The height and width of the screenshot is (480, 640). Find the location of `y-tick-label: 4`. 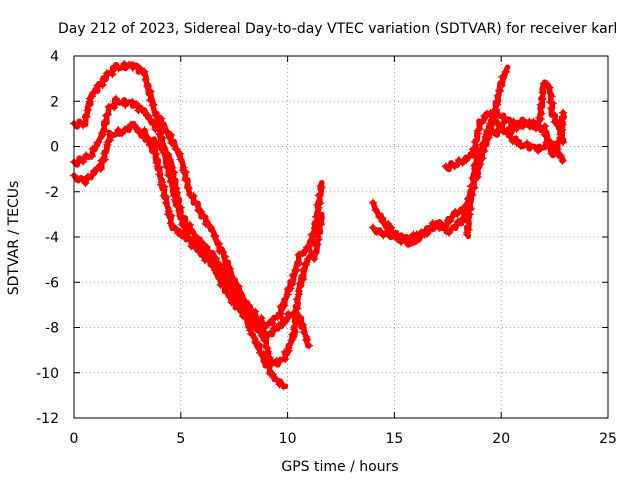

y-tick-label: 4 is located at coordinates (54, 57).